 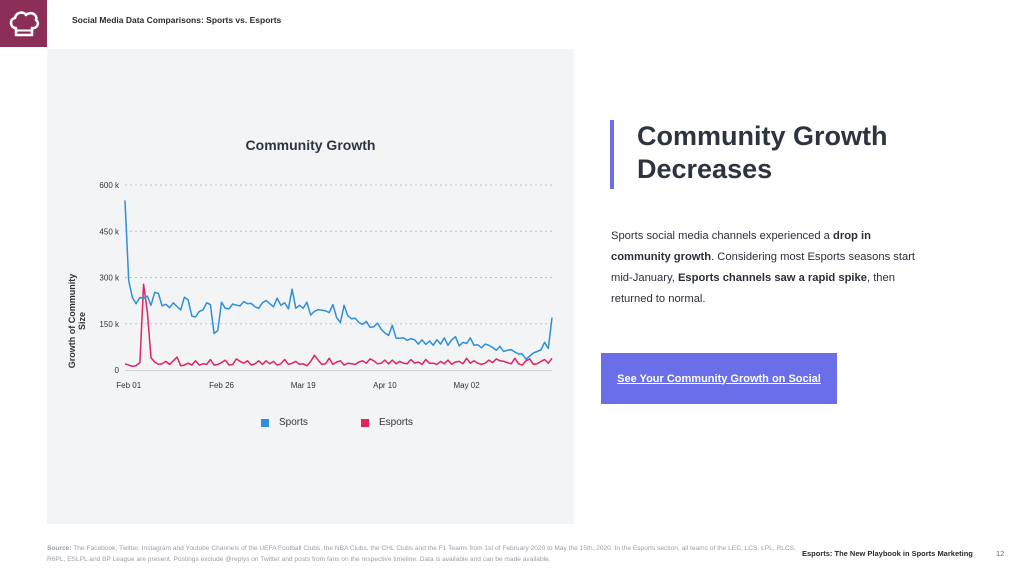 I want to click on logo, so click(x=23, y=23).